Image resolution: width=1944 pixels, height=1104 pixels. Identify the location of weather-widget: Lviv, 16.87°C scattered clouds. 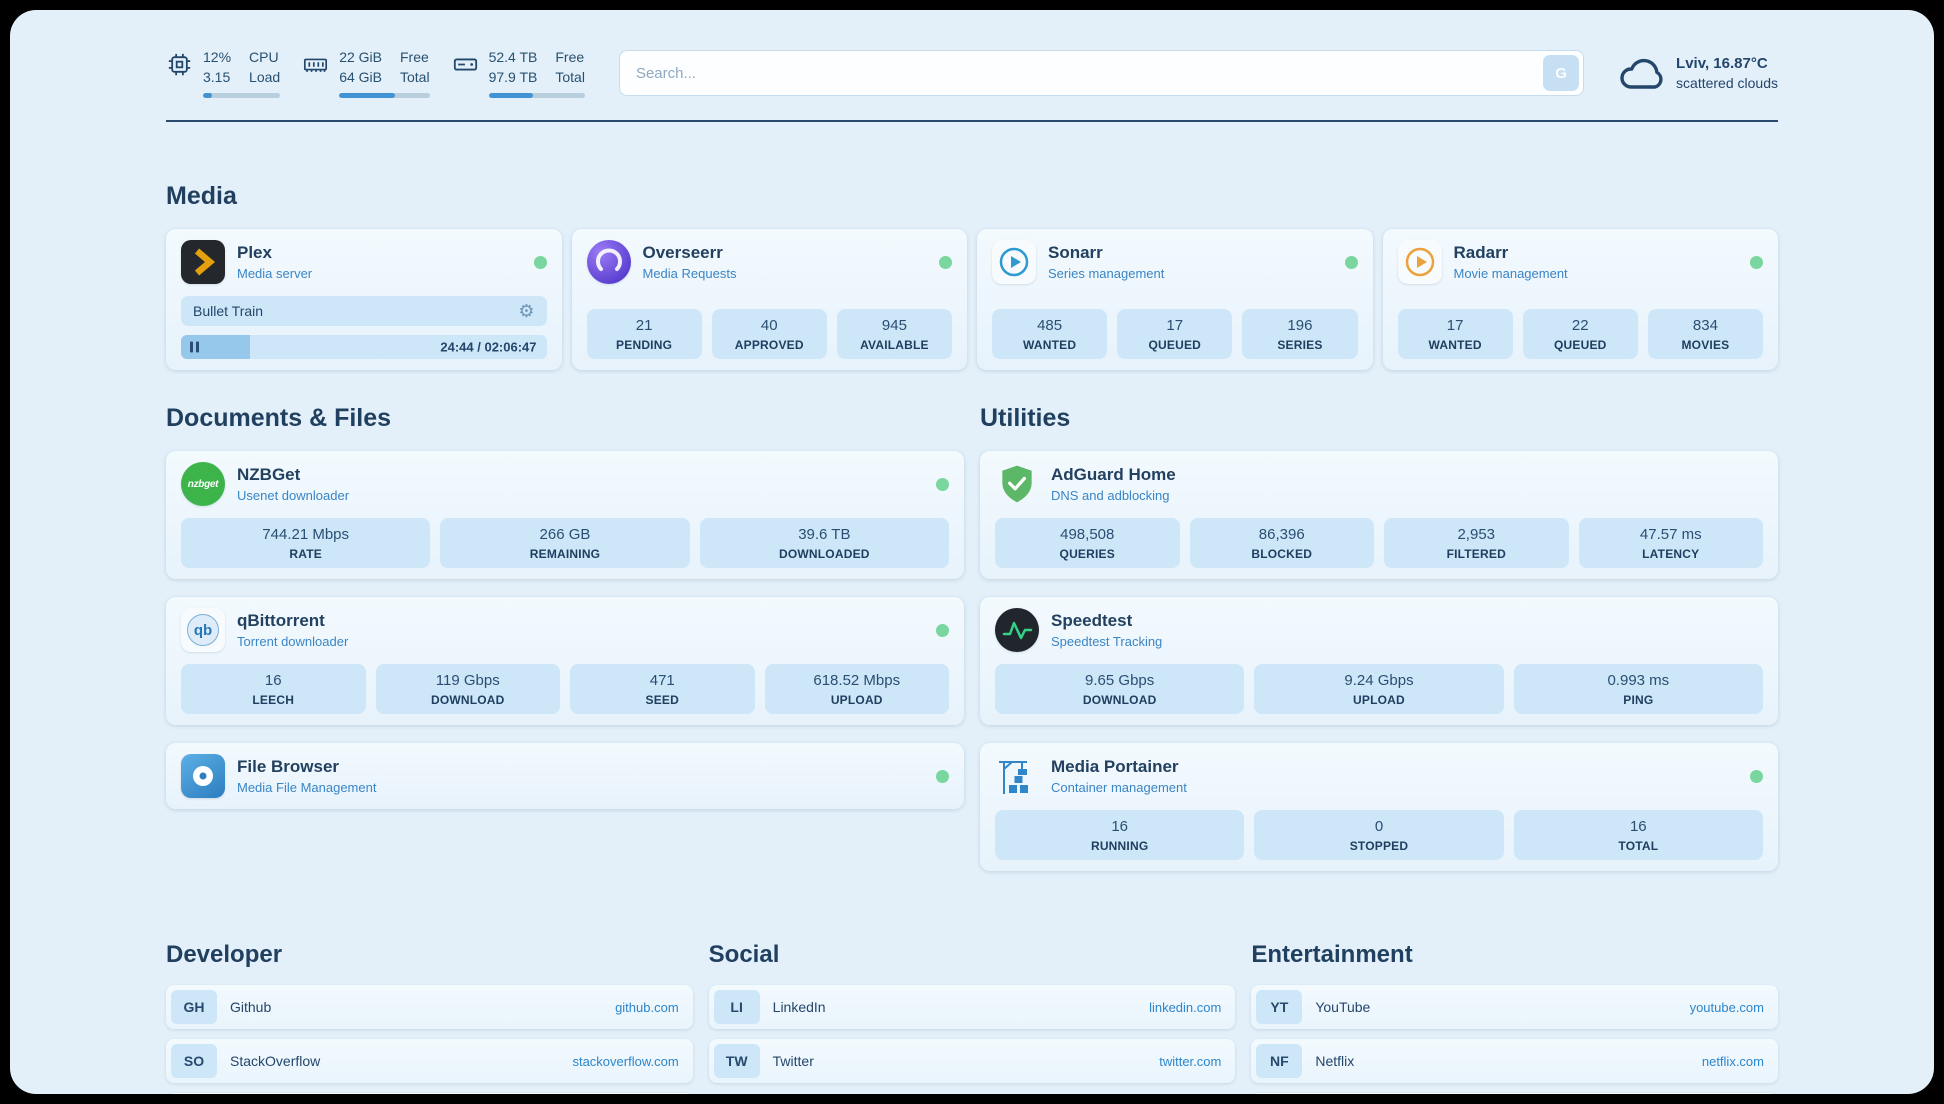
(1698, 73).